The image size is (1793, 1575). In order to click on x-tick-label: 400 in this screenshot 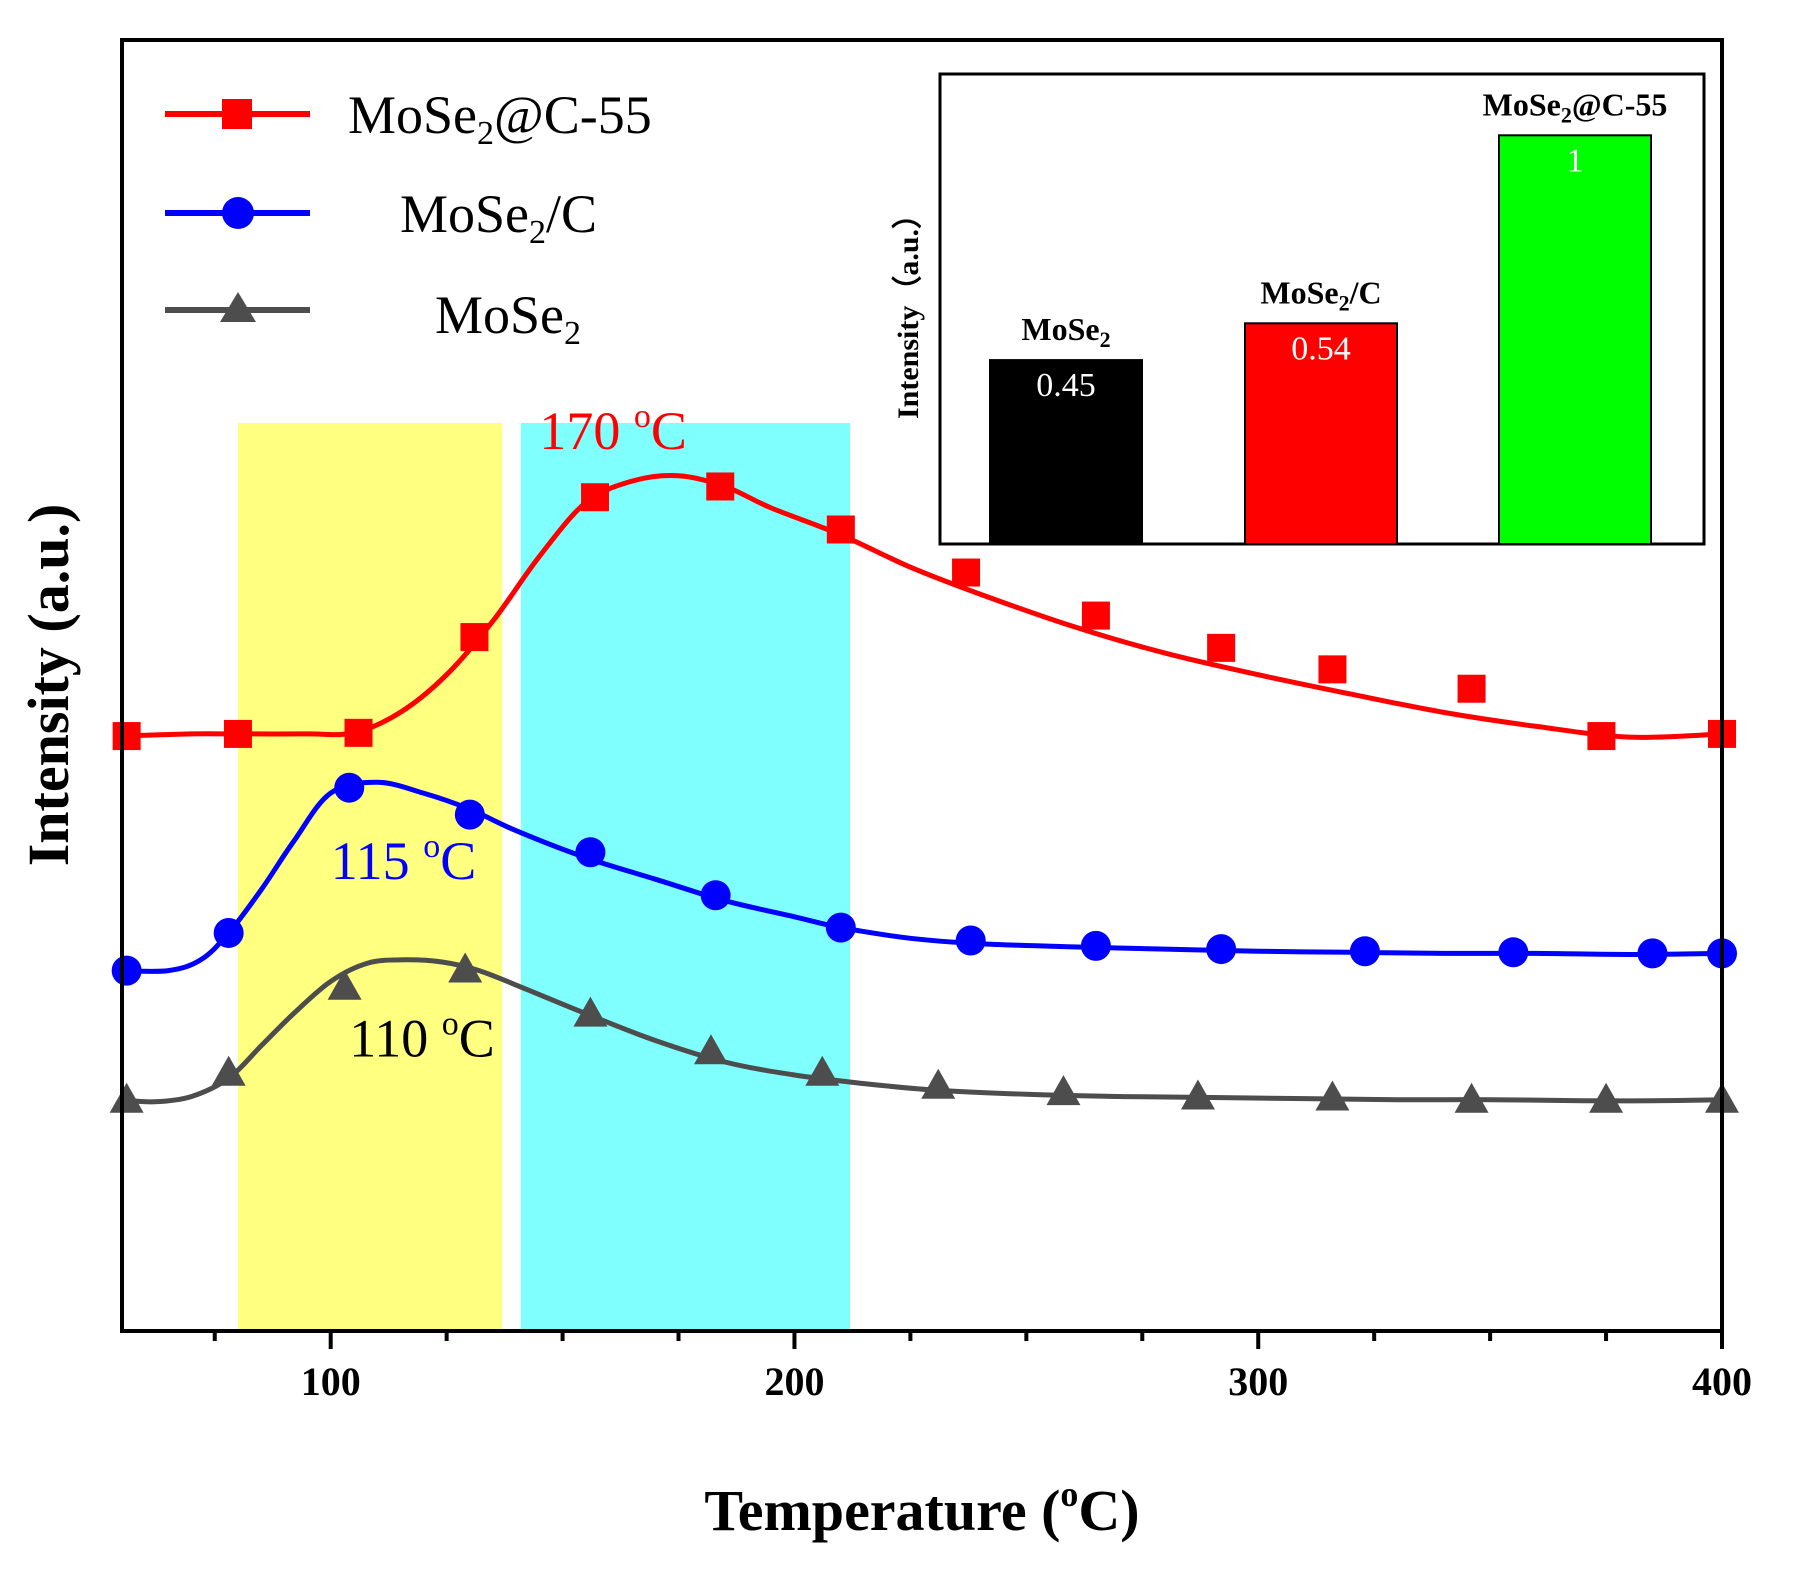, I will do `click(1722, 1381)`.